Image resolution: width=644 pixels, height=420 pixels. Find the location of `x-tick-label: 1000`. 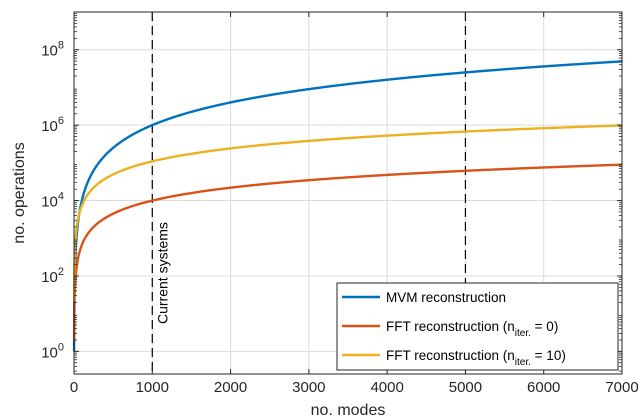

x-tick-label: 1000 is located at coordinates (152, 387).